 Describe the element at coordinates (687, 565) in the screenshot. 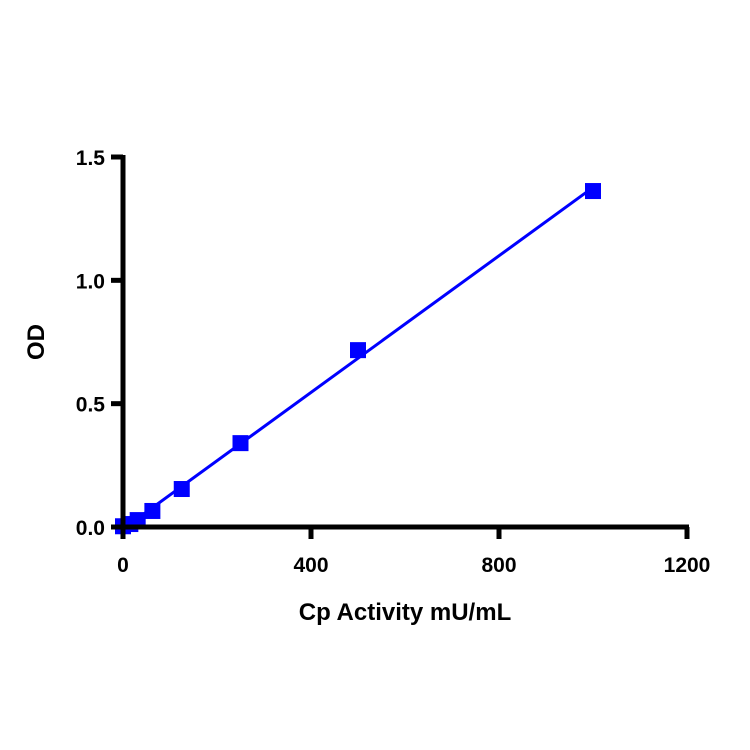

I see `x-tick-label: 1200` at that location.